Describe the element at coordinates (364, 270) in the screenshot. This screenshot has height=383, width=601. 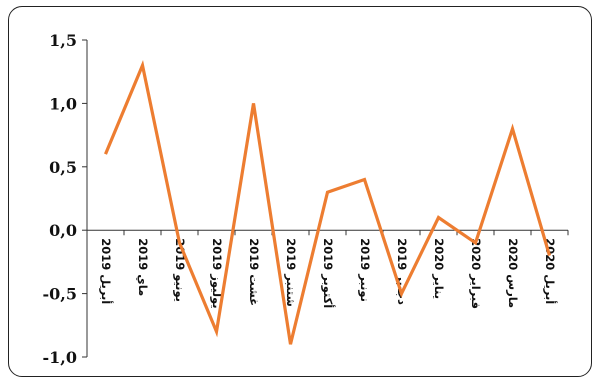
I see `x-tick-label: نونبر 2019` at that location.